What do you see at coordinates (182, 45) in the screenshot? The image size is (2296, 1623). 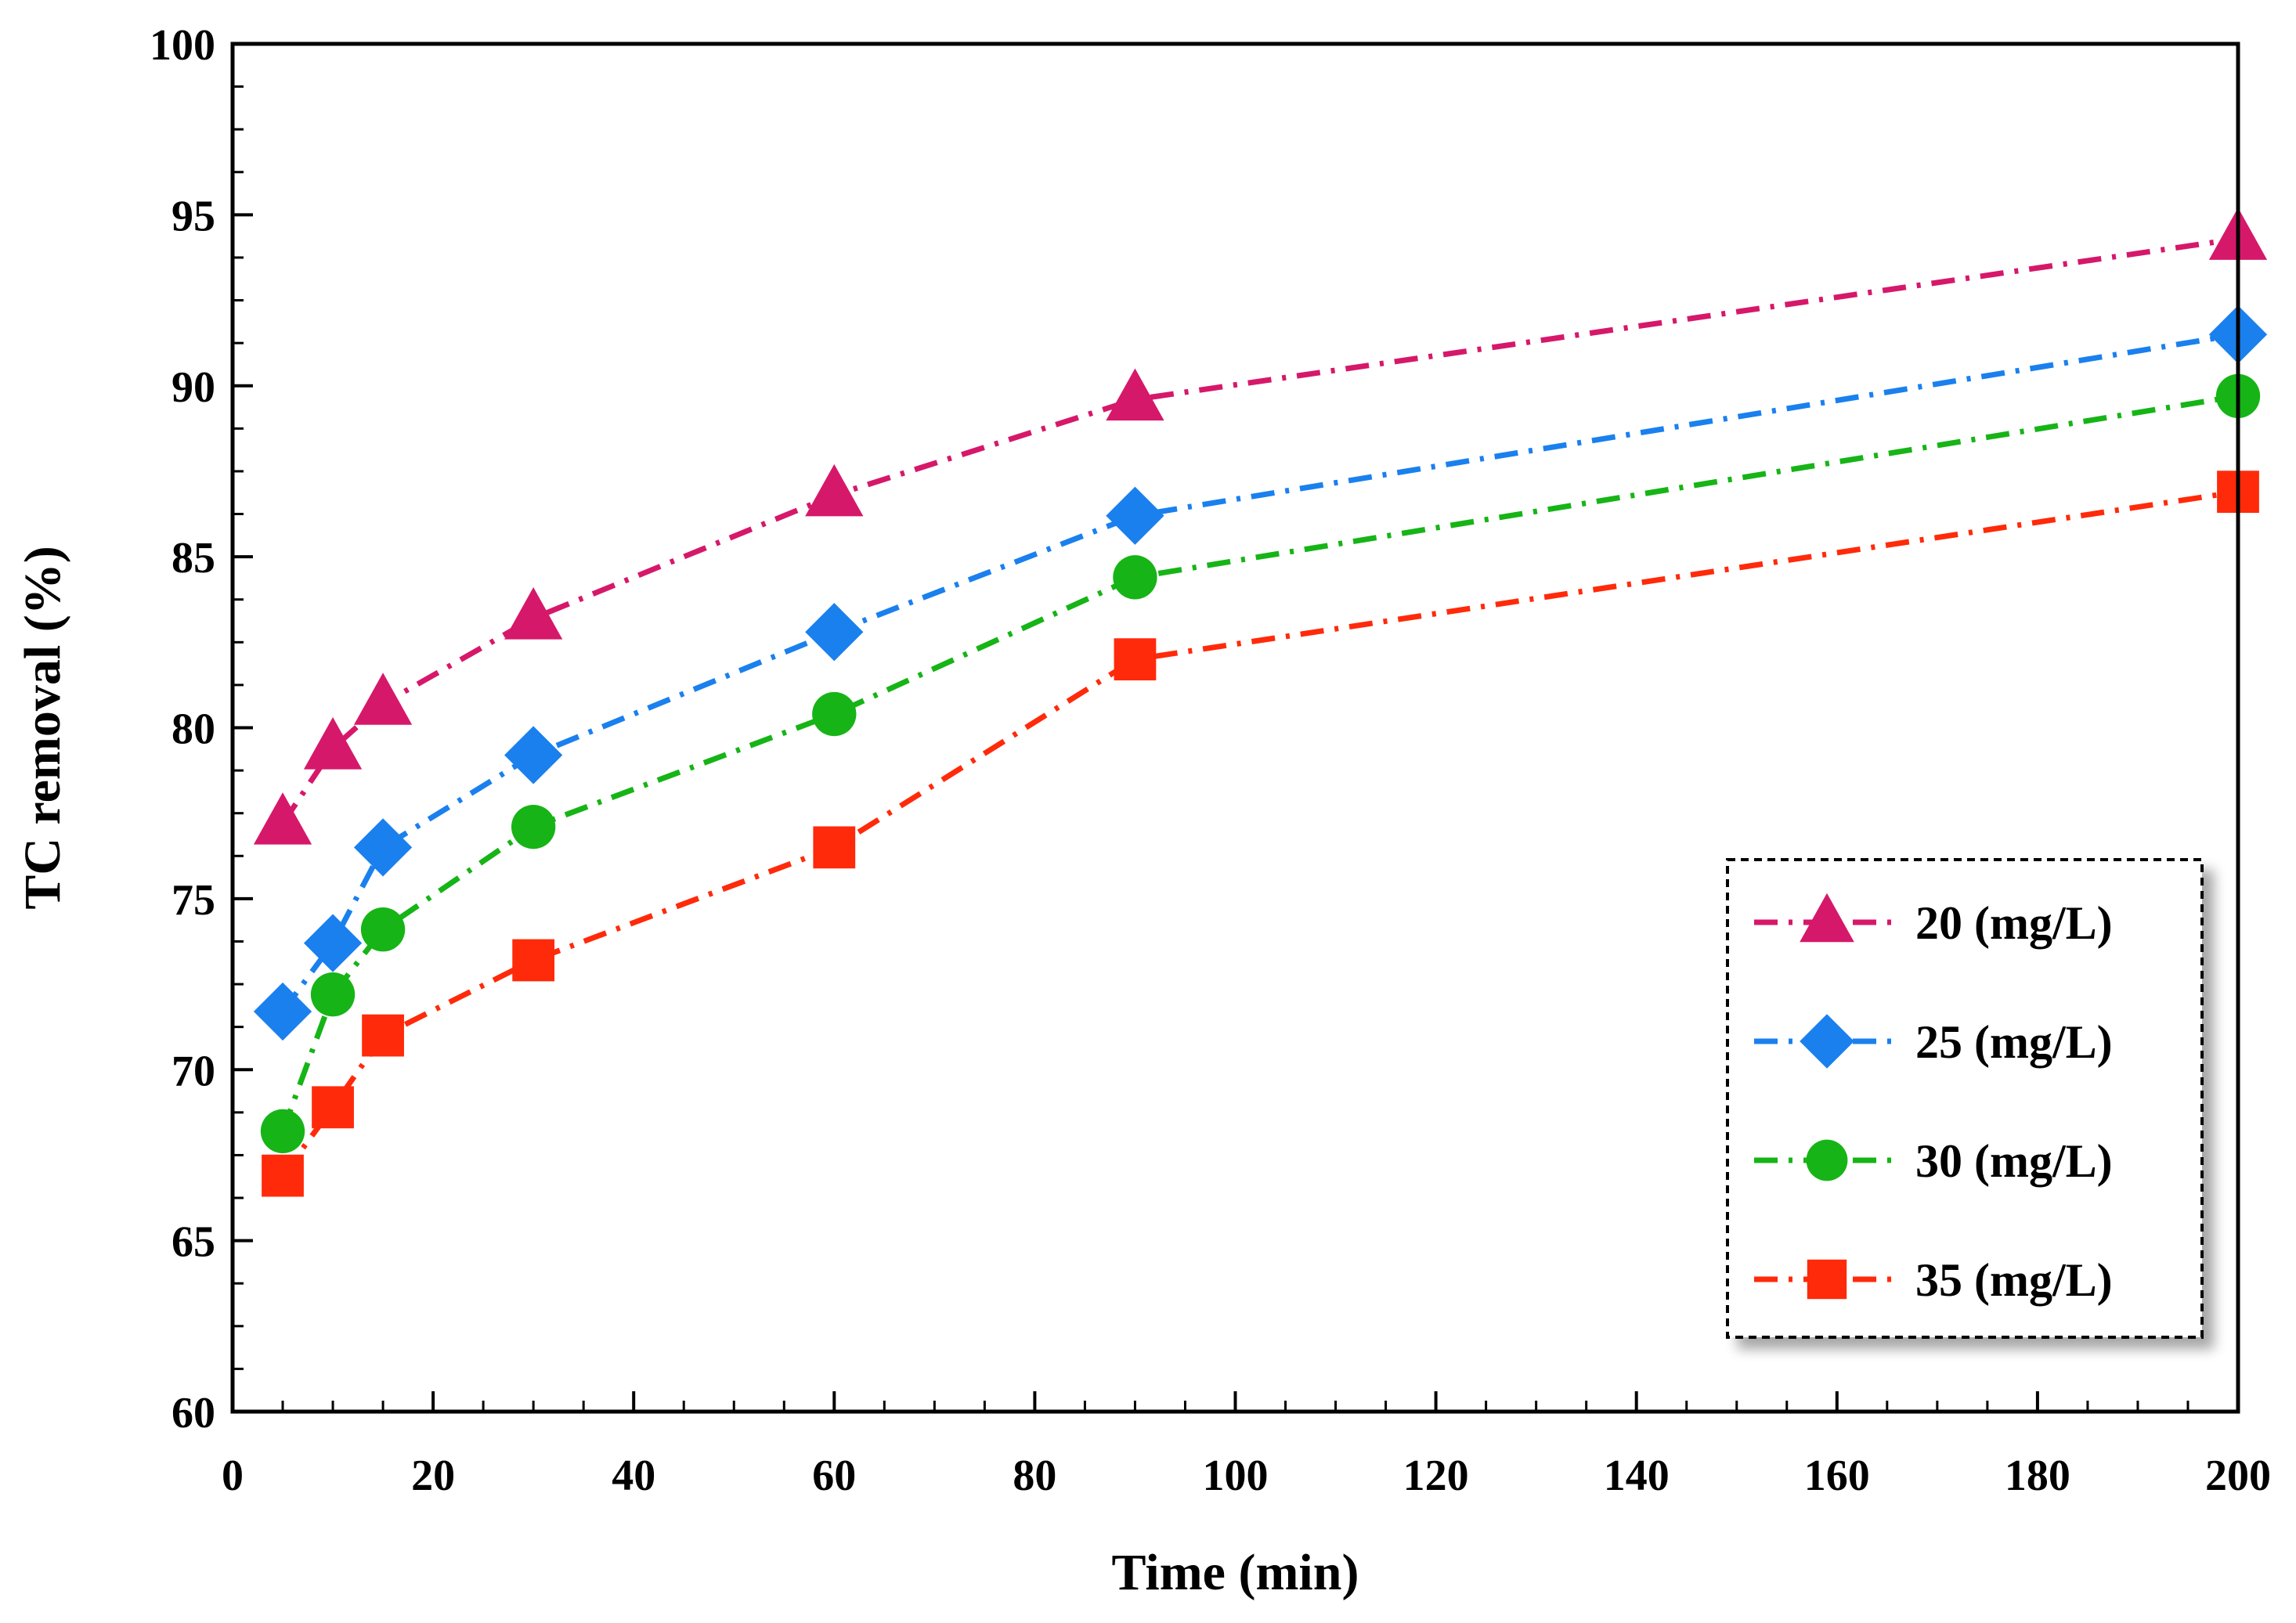 I see `y-tick-label: 100` at bounding box center [182, 45].